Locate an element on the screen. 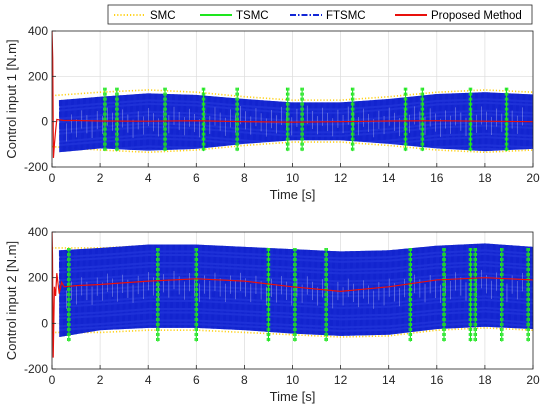  legend-item: Proposed Method is located at coordinates (458, 16).